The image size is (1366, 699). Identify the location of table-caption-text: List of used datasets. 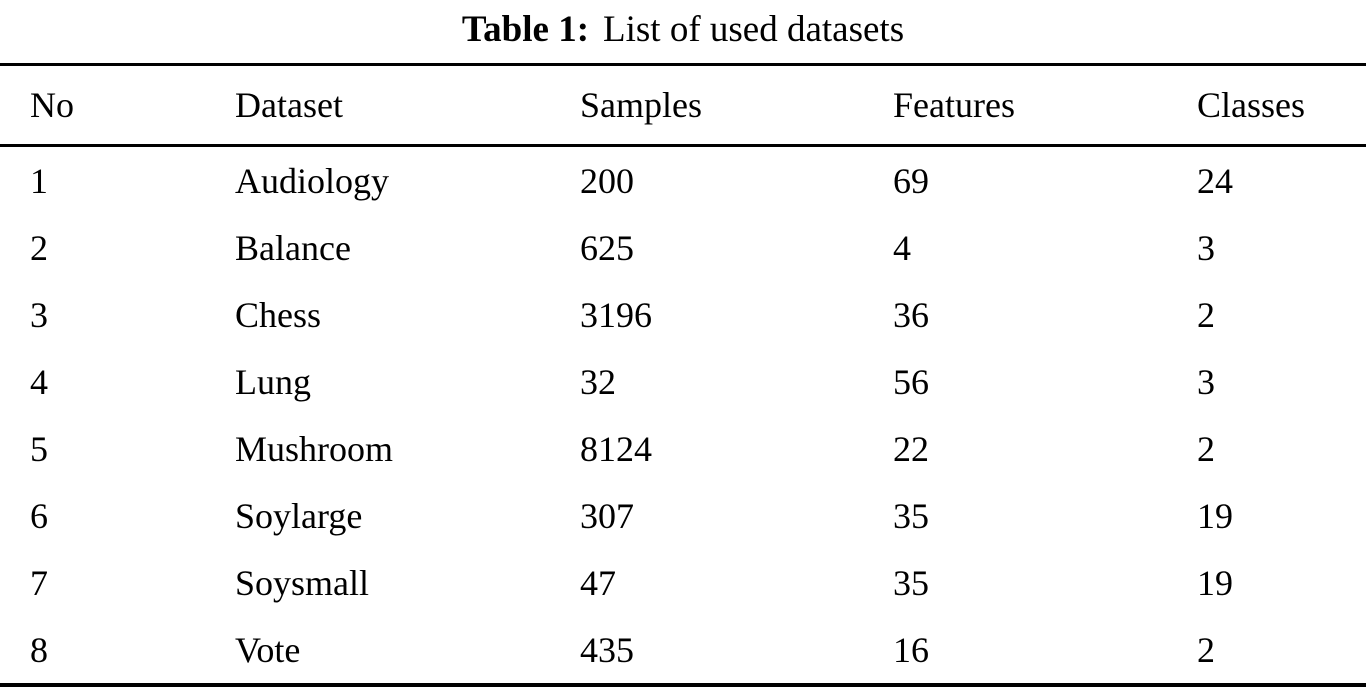
(754, 29).